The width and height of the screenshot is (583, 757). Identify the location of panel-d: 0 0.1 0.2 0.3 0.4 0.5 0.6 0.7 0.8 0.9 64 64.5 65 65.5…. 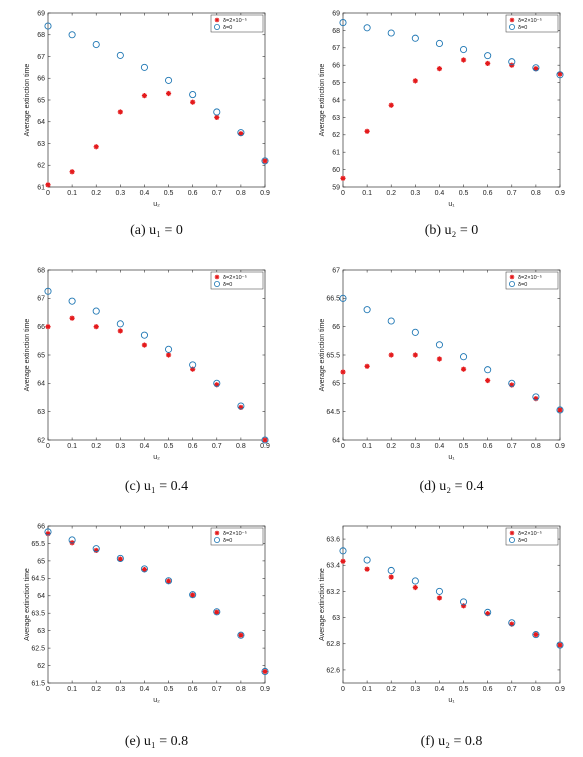
(442, 380).